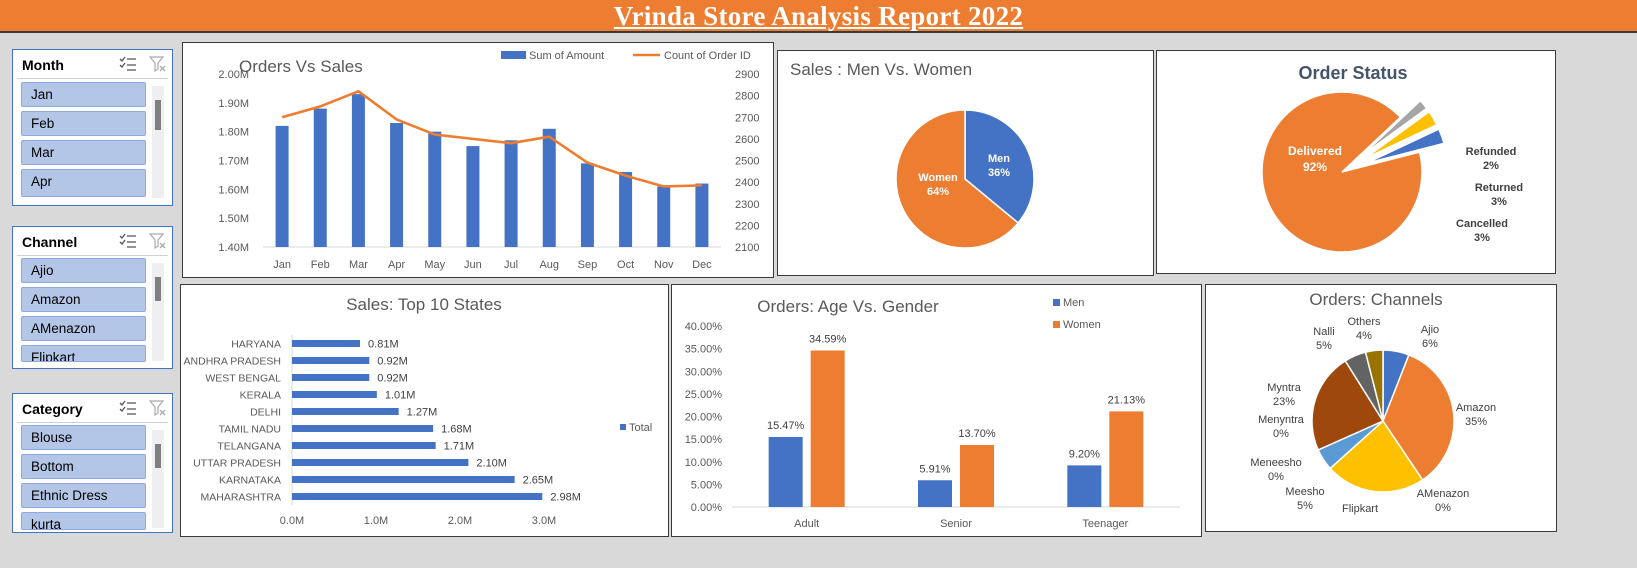 The image size is (1637, 568). I want to click on pie-slice-refunded, so click(1394, 128).